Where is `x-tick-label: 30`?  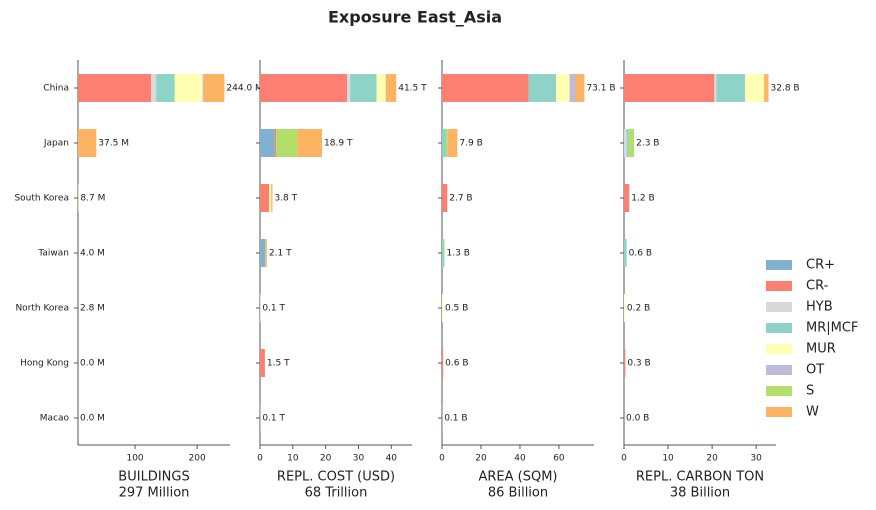 x-tick-label: 30 is located at coordinates (359, 459).